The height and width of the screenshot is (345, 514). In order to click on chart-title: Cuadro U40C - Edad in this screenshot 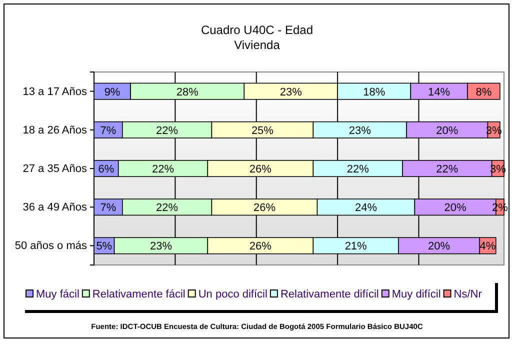, I will do `click(257, 30)`.